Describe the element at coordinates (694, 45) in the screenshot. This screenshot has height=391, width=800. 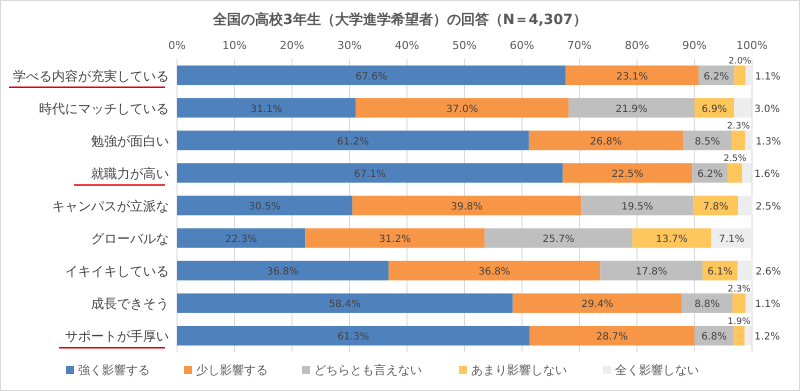
I see `x-tick-label: 90%` at that location.